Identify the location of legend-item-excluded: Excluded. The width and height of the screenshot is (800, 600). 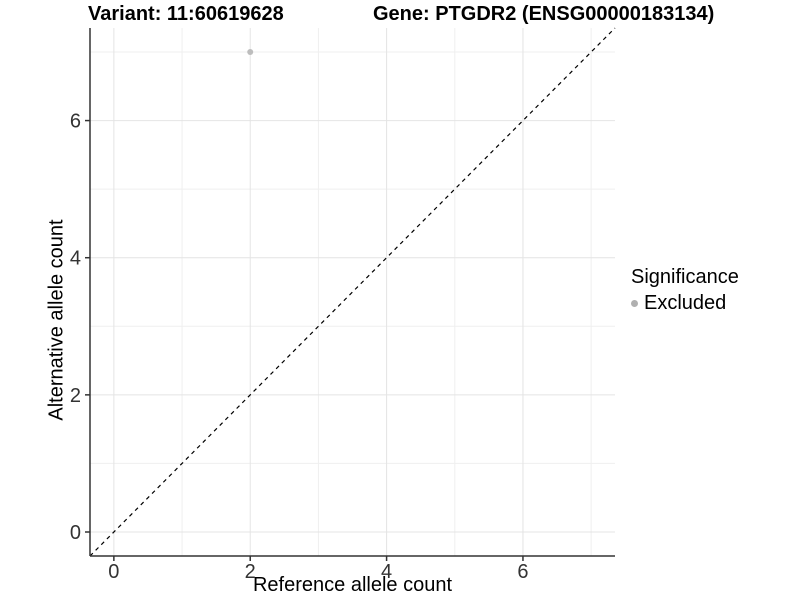
(685, 303).